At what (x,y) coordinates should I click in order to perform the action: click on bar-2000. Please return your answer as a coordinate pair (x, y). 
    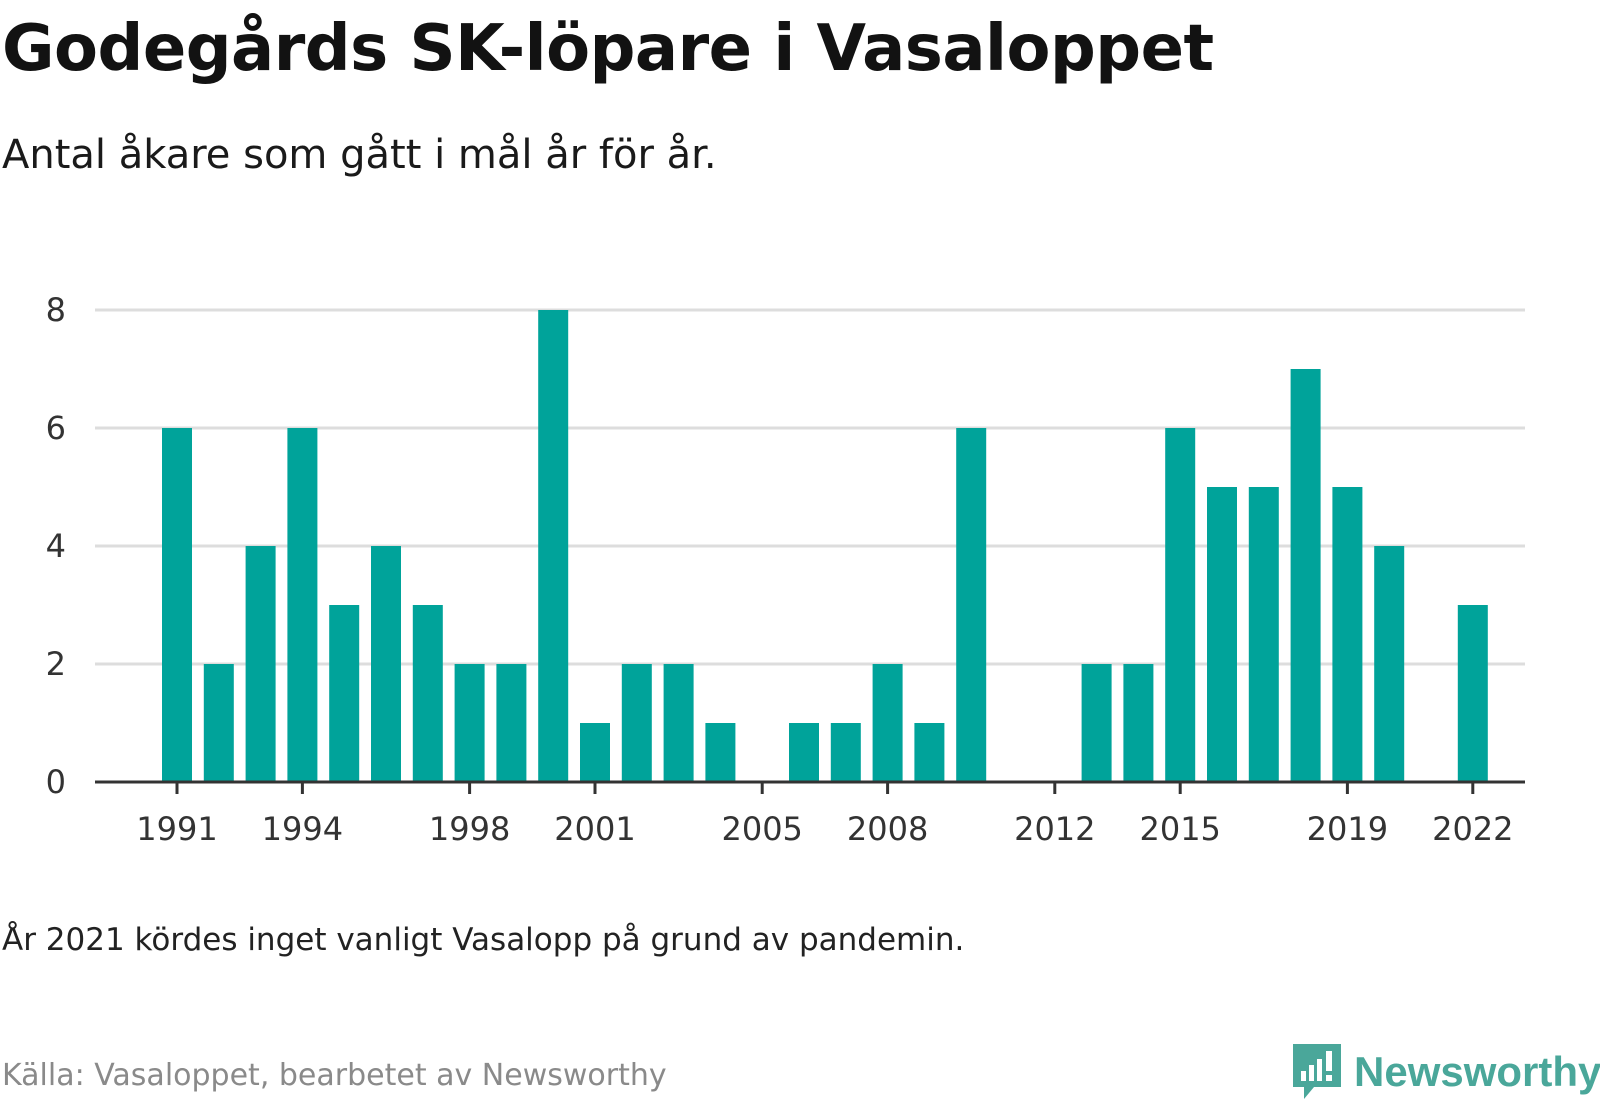
    Looking at the image, I should click on (553, 546).